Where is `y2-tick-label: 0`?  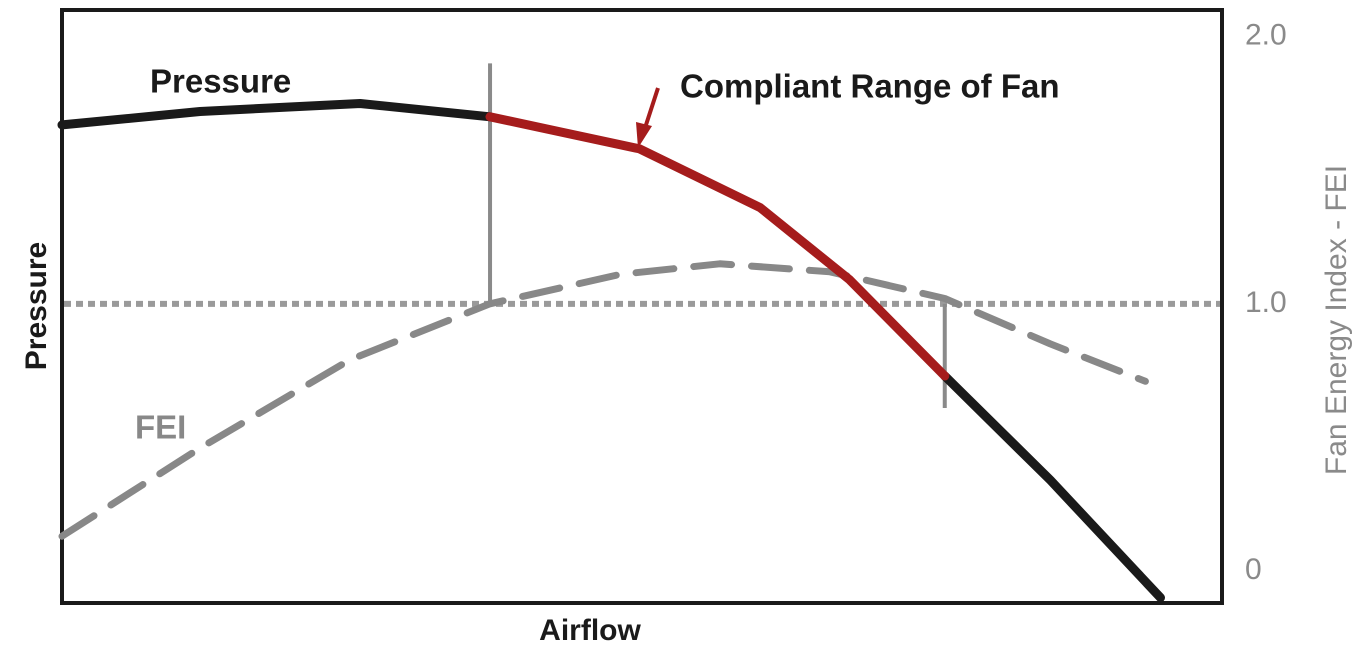
y2-tick-label: 0 is located at coordinates (1253, 569).